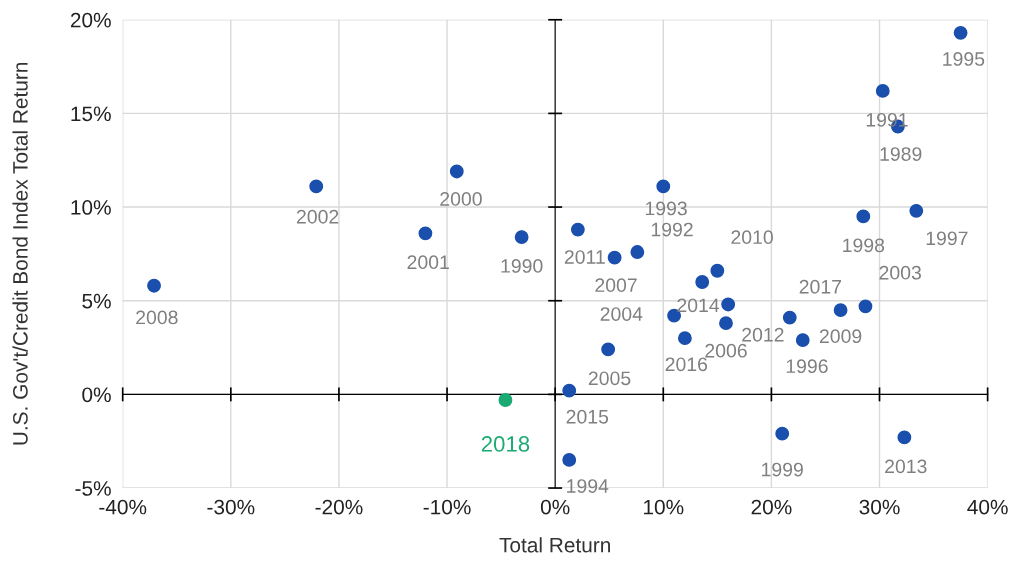 The image size is (1014, 581). What do you see at coordinates (231, 507) in the screenshot?
I see `x-tick-label: -30%` at bounding box center [231, 507].